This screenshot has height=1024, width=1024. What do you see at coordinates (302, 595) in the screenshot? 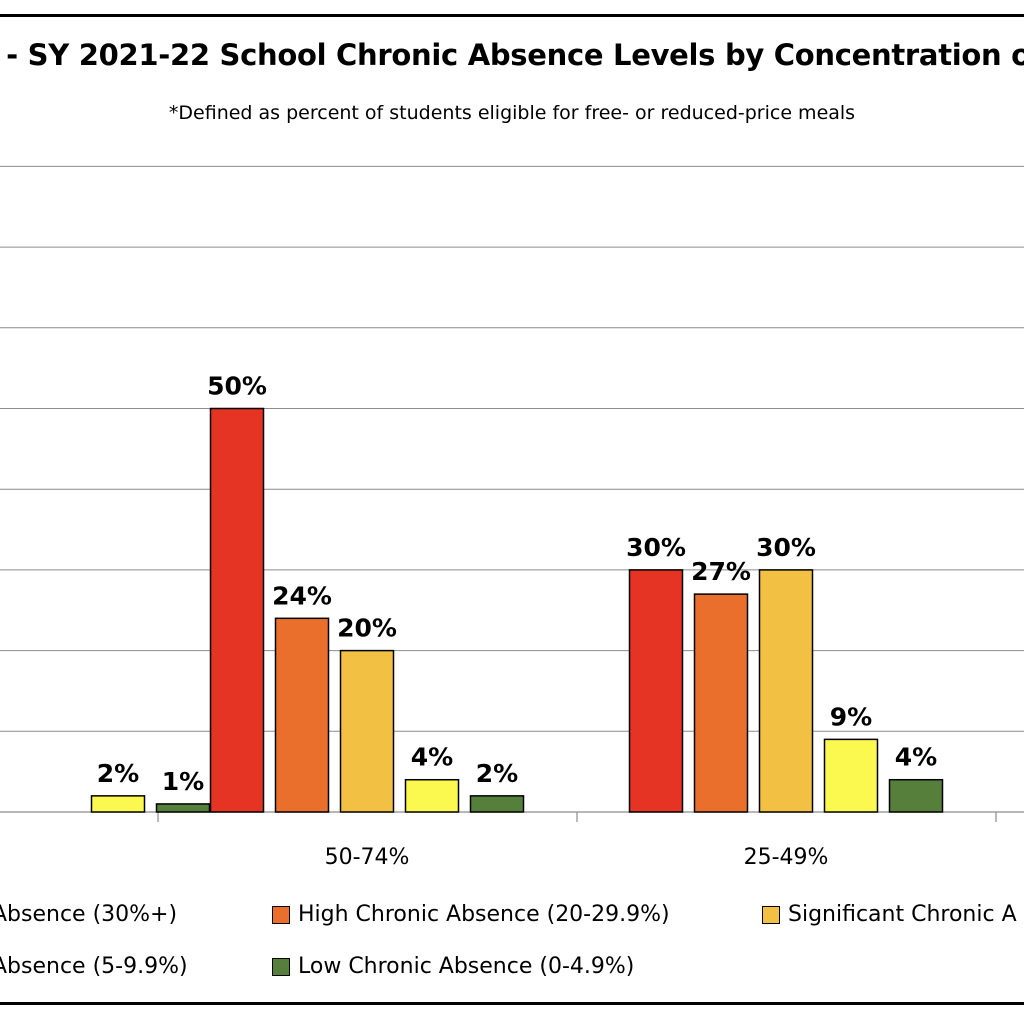
I see `data-label: 24%` at bounding box center [302, 595].